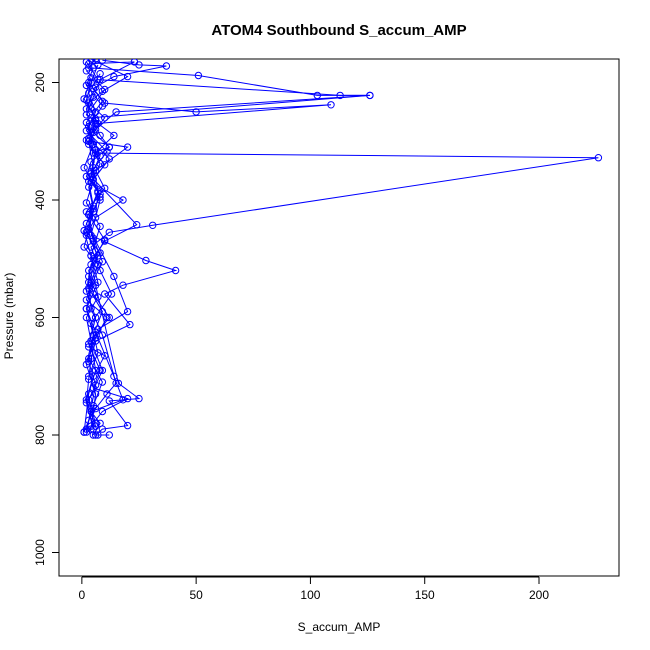 Image resolution: width=650 pixels, height=650 pixels. Describe the element at coordinates (314, 589) in the screenshot. I see `x-axis: 0 50 100 150 200` at that location.